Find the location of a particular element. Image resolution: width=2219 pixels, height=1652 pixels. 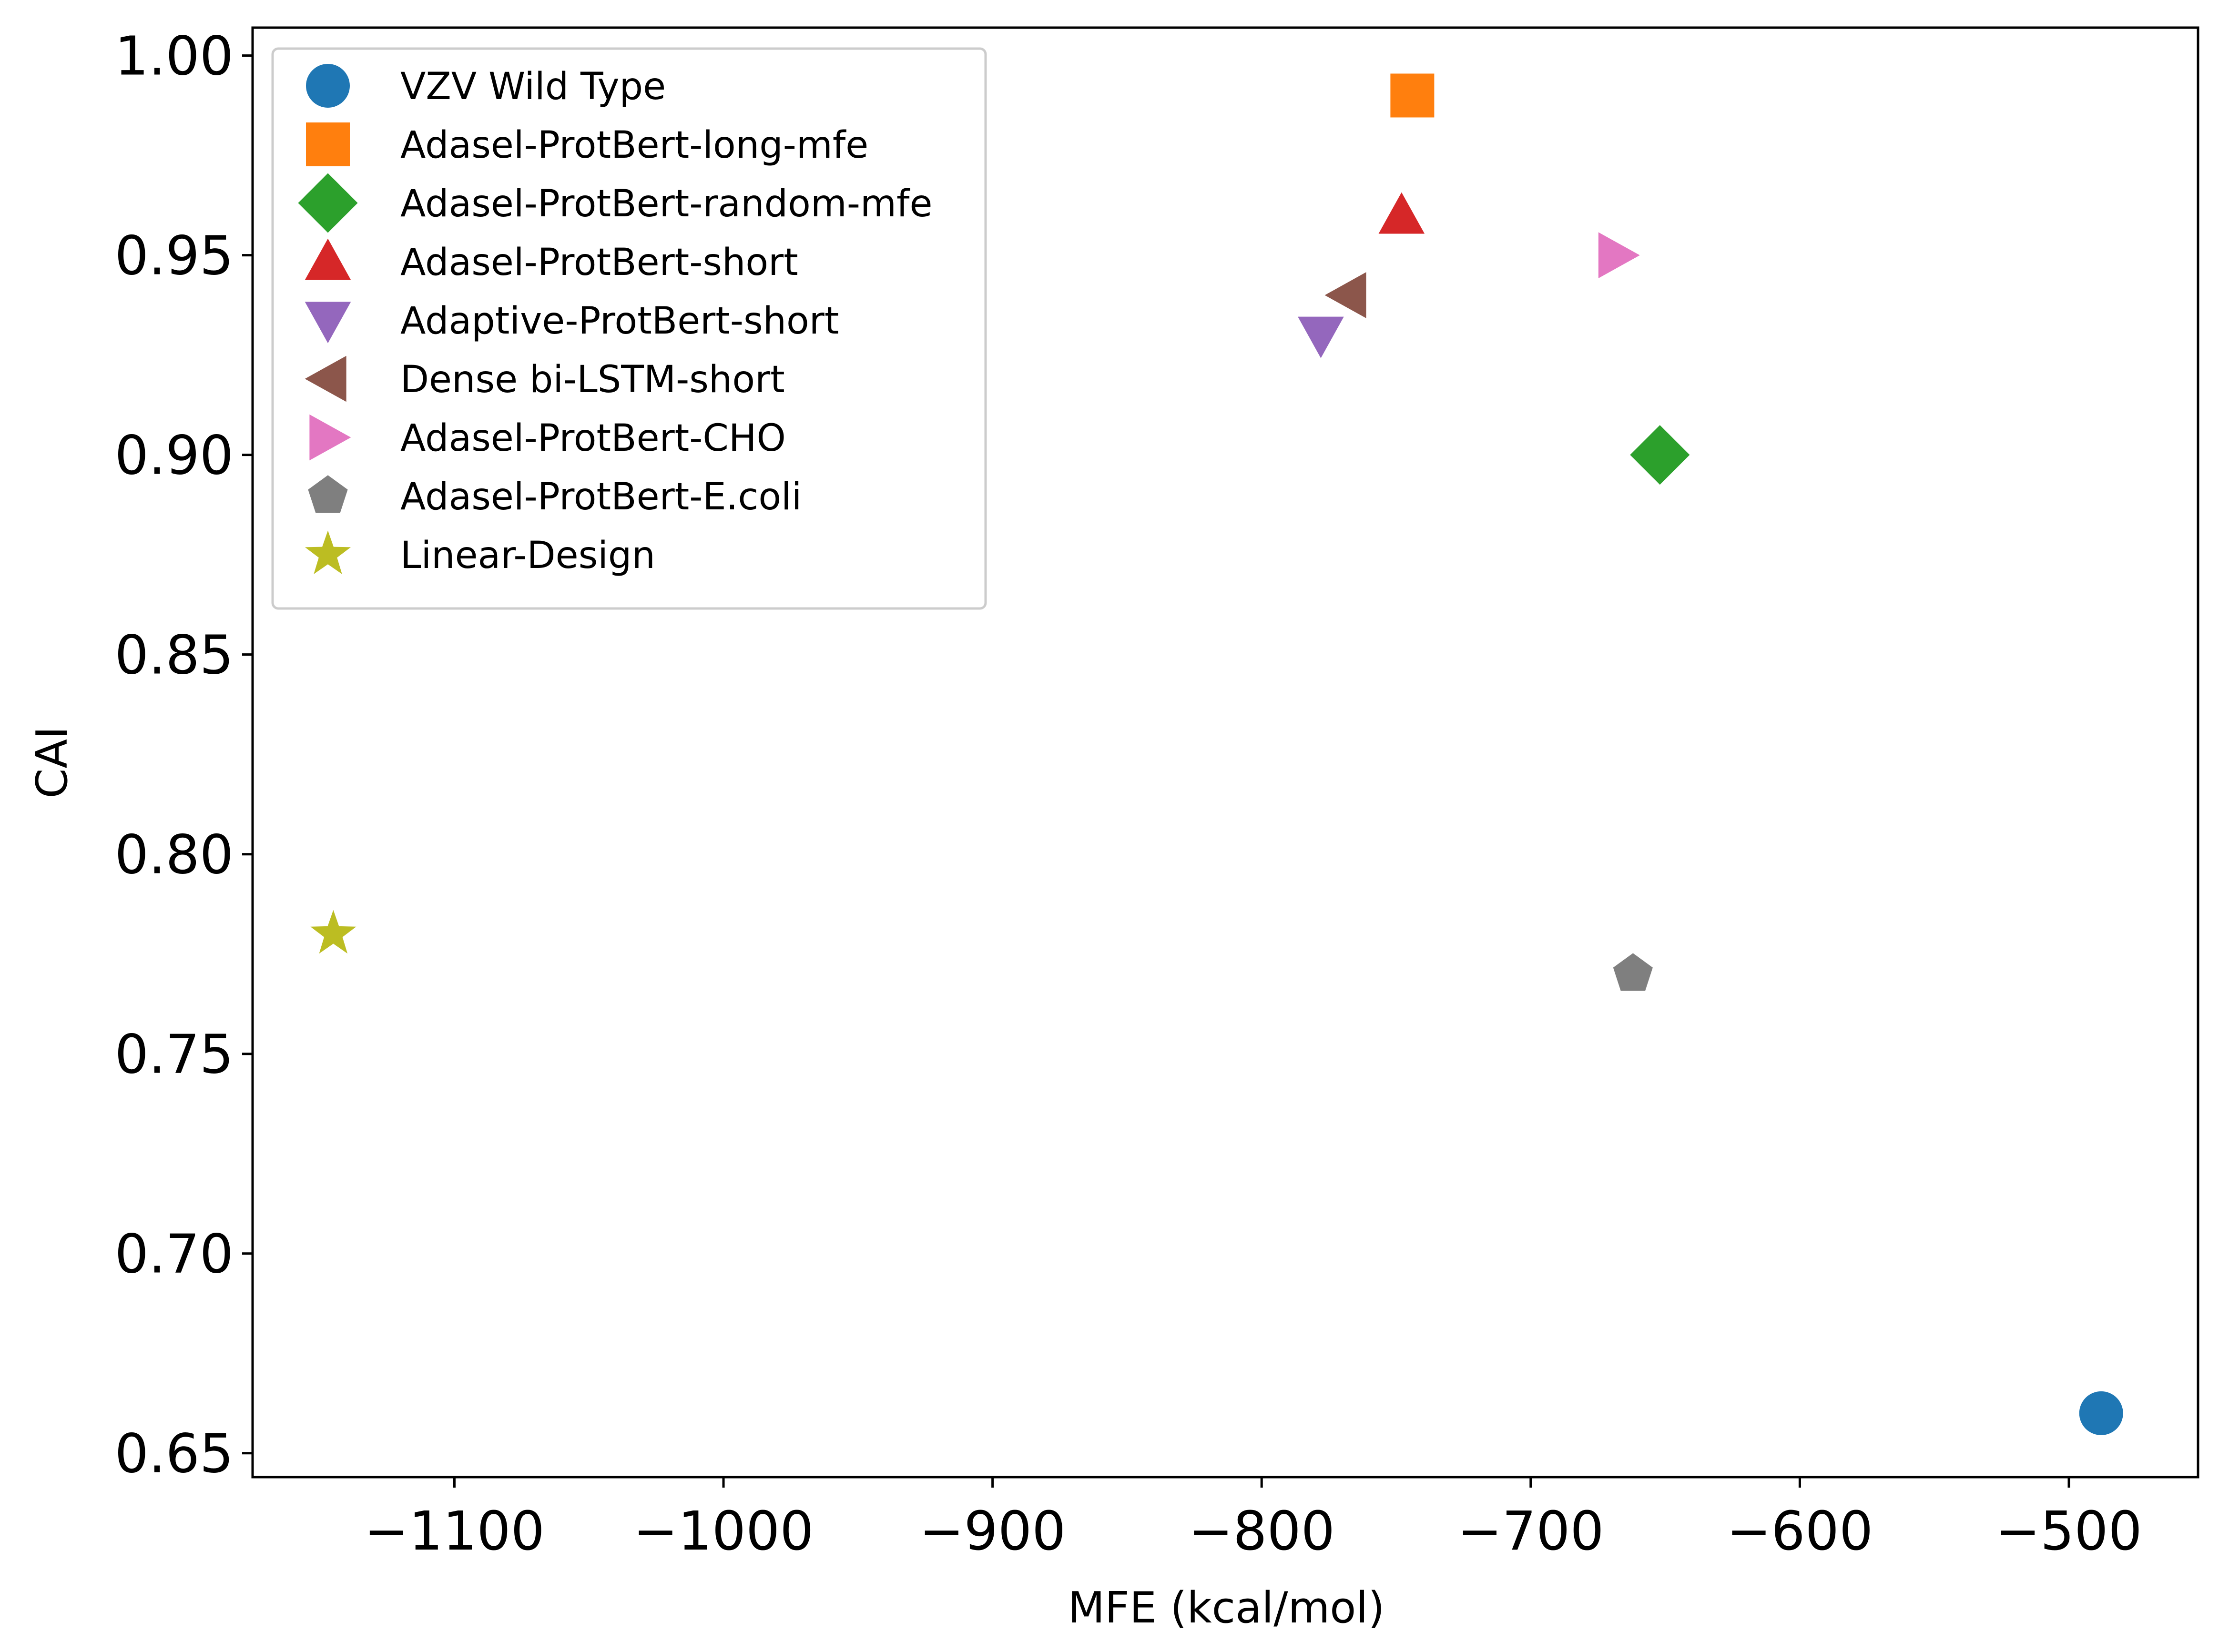

y-axis-title: CAI is located at coordinates (52, 763).